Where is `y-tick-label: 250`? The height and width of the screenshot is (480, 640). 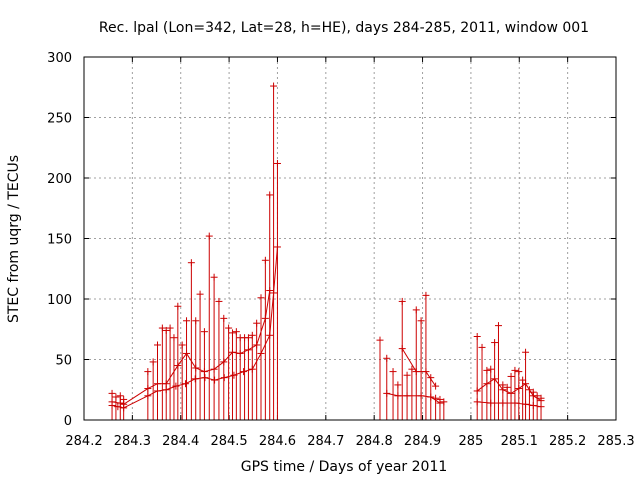 y-tick-label: 250 is located at coordinates (59, 119).